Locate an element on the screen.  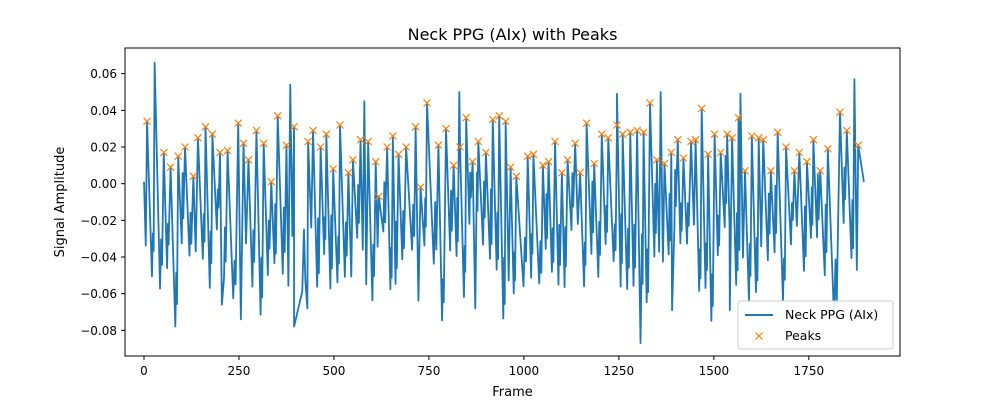
x-tick-label: 750 is located at coordinates (428, 371).